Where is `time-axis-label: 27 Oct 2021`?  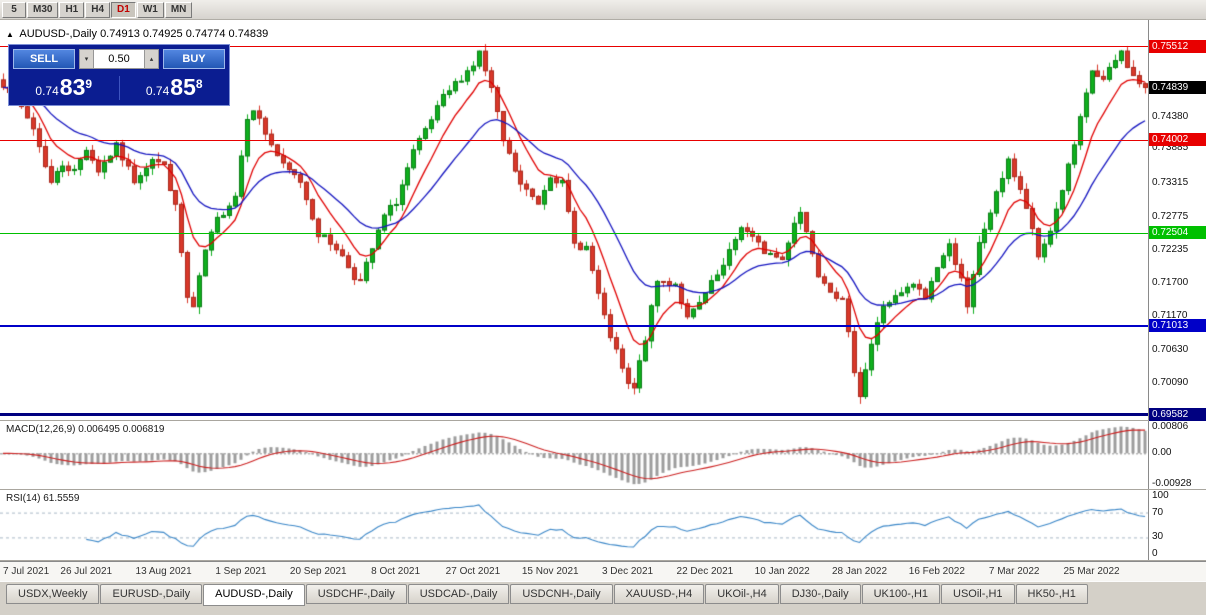 time-axis-label: 27 Oct 2021 is located at coordinates (473, 571).